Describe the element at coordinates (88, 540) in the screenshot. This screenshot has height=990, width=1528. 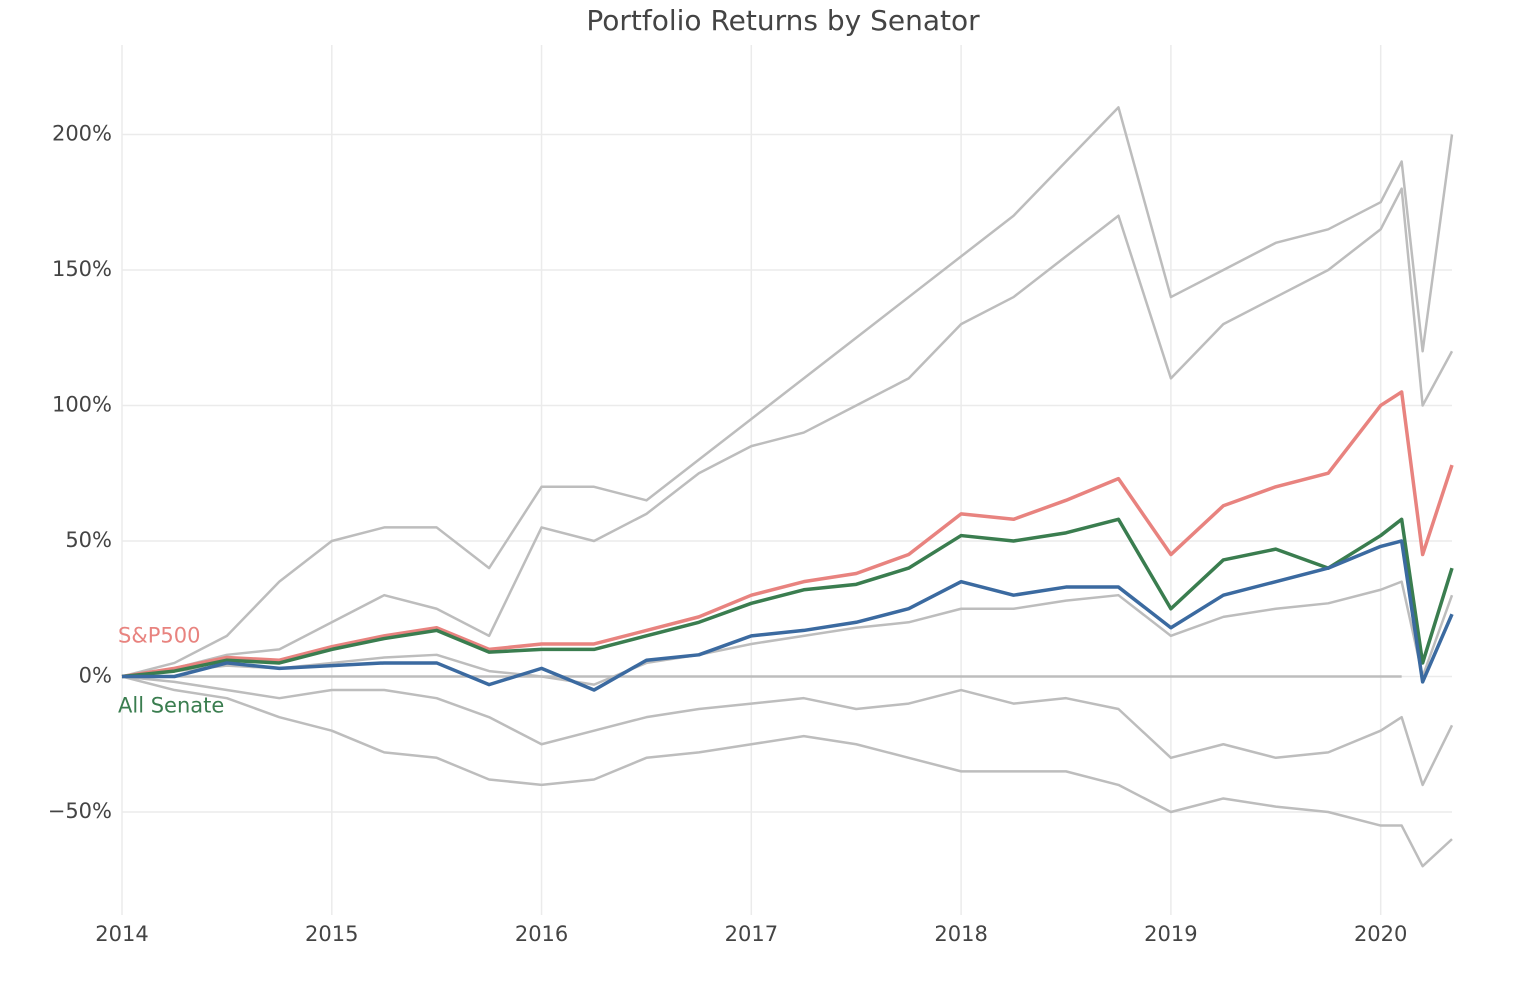
I see `y-tick-label: 50%` at that location.